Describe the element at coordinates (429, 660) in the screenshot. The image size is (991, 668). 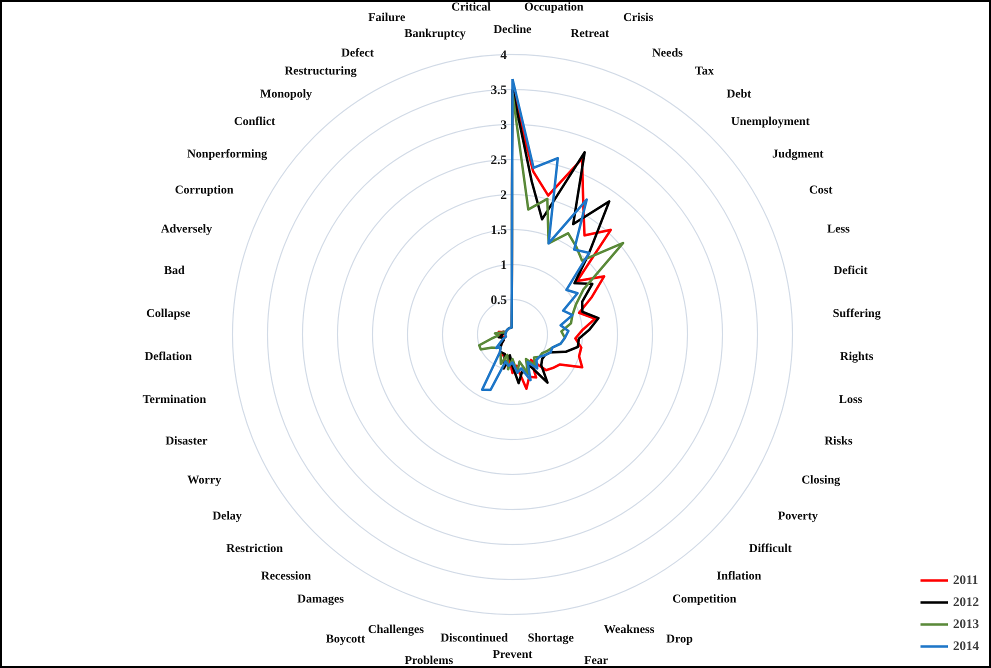
I see `spoke-label: Problems` at that location.